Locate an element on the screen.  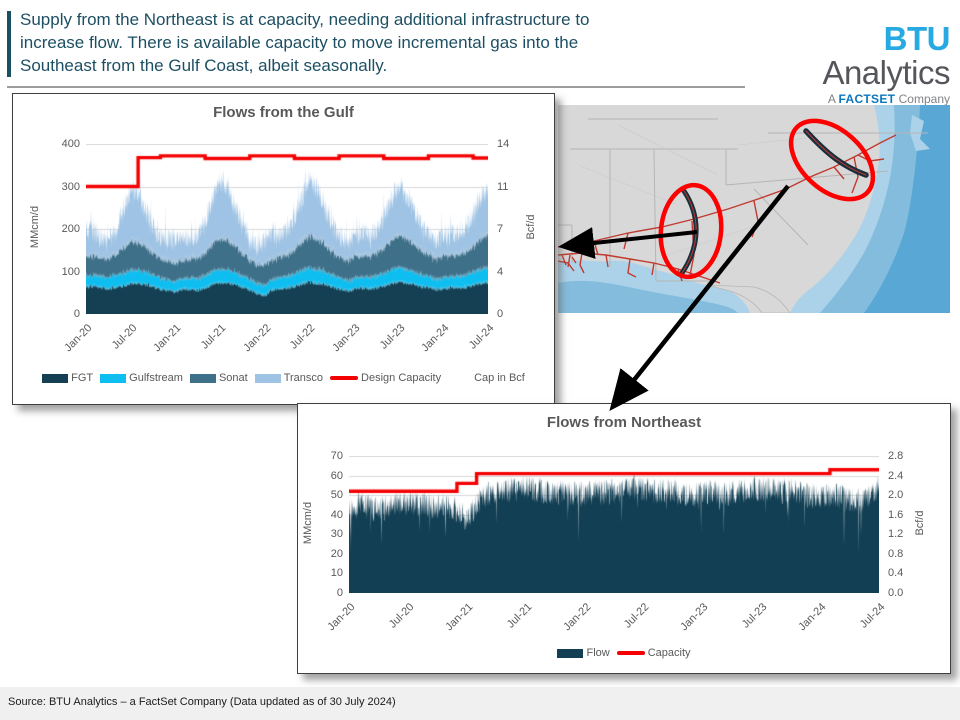
y-axis-tick-right: 14 is located at coordinates (503, 144).